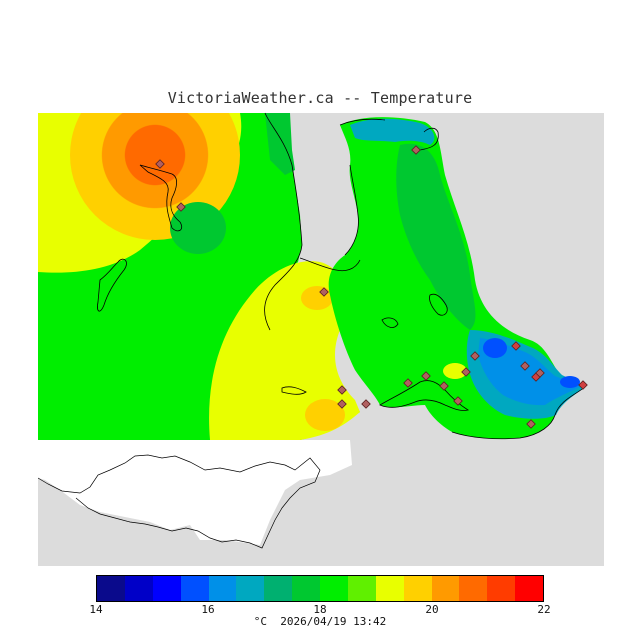 Image resolution: width=640 pixels, height=640 pixels. Describe the element at coordinates (96, 609) in the screenshot. I see `legend-tick: 14` at that location.